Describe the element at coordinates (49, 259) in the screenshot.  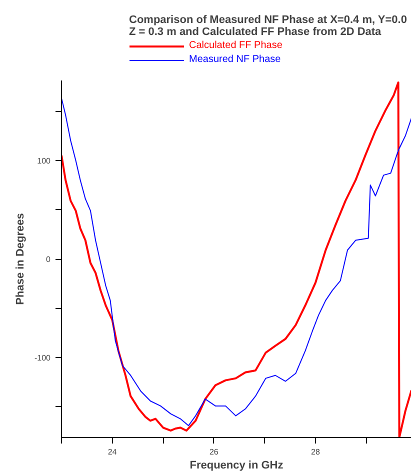
I see `y-tick-label: 0` at that location.